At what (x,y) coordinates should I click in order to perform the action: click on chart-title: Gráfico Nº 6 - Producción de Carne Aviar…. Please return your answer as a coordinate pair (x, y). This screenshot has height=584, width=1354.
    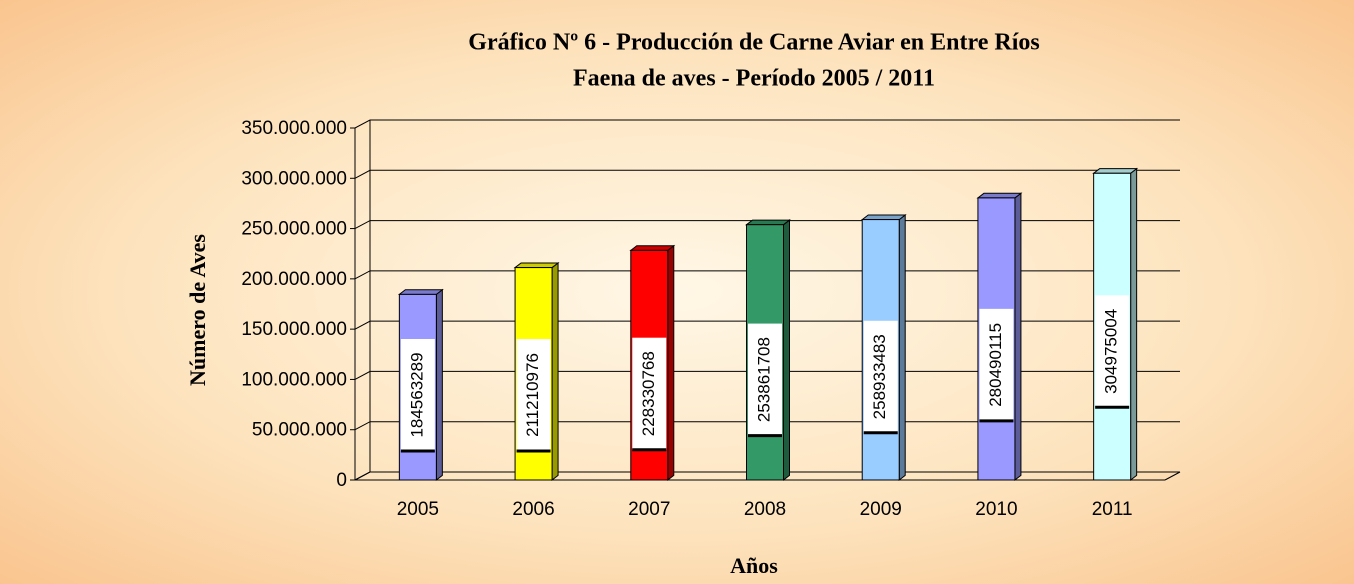
    Looking at the image, I should click on (753, 43).